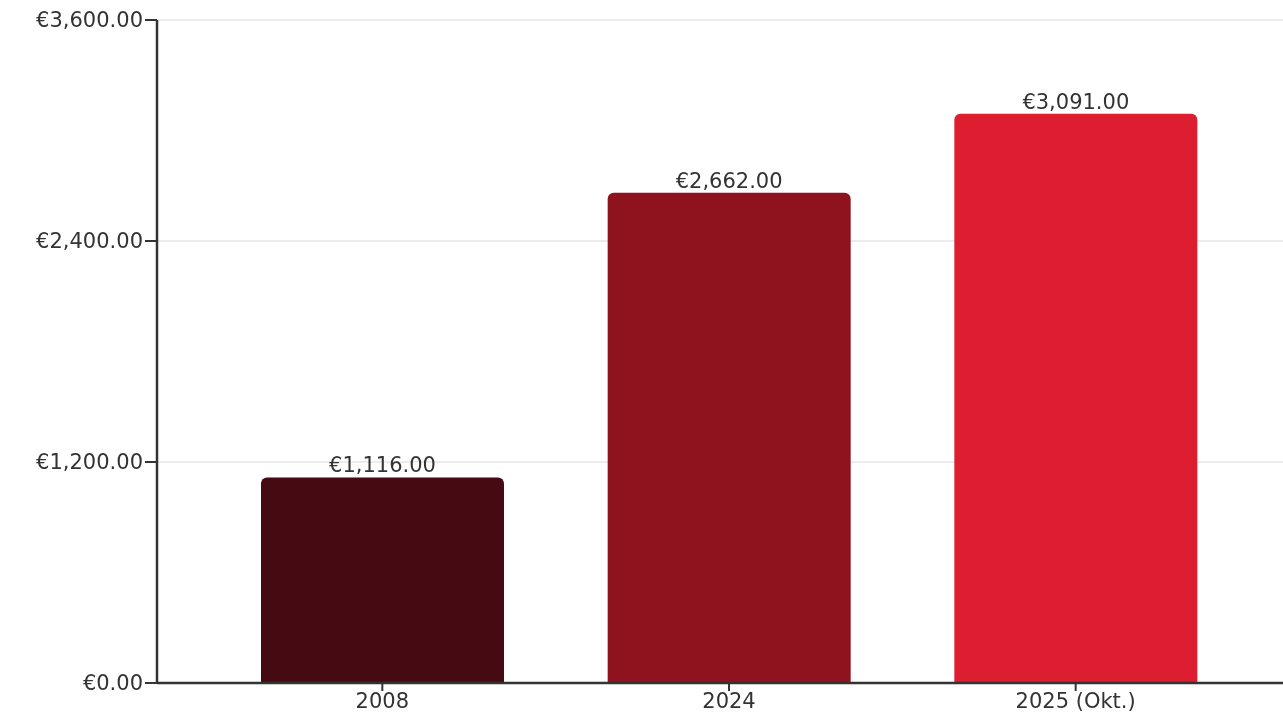  What do you see at coordinates (382, 465) in the screenshot?
I see `data-label: €1,116.00` at bounding box center [382, 465].